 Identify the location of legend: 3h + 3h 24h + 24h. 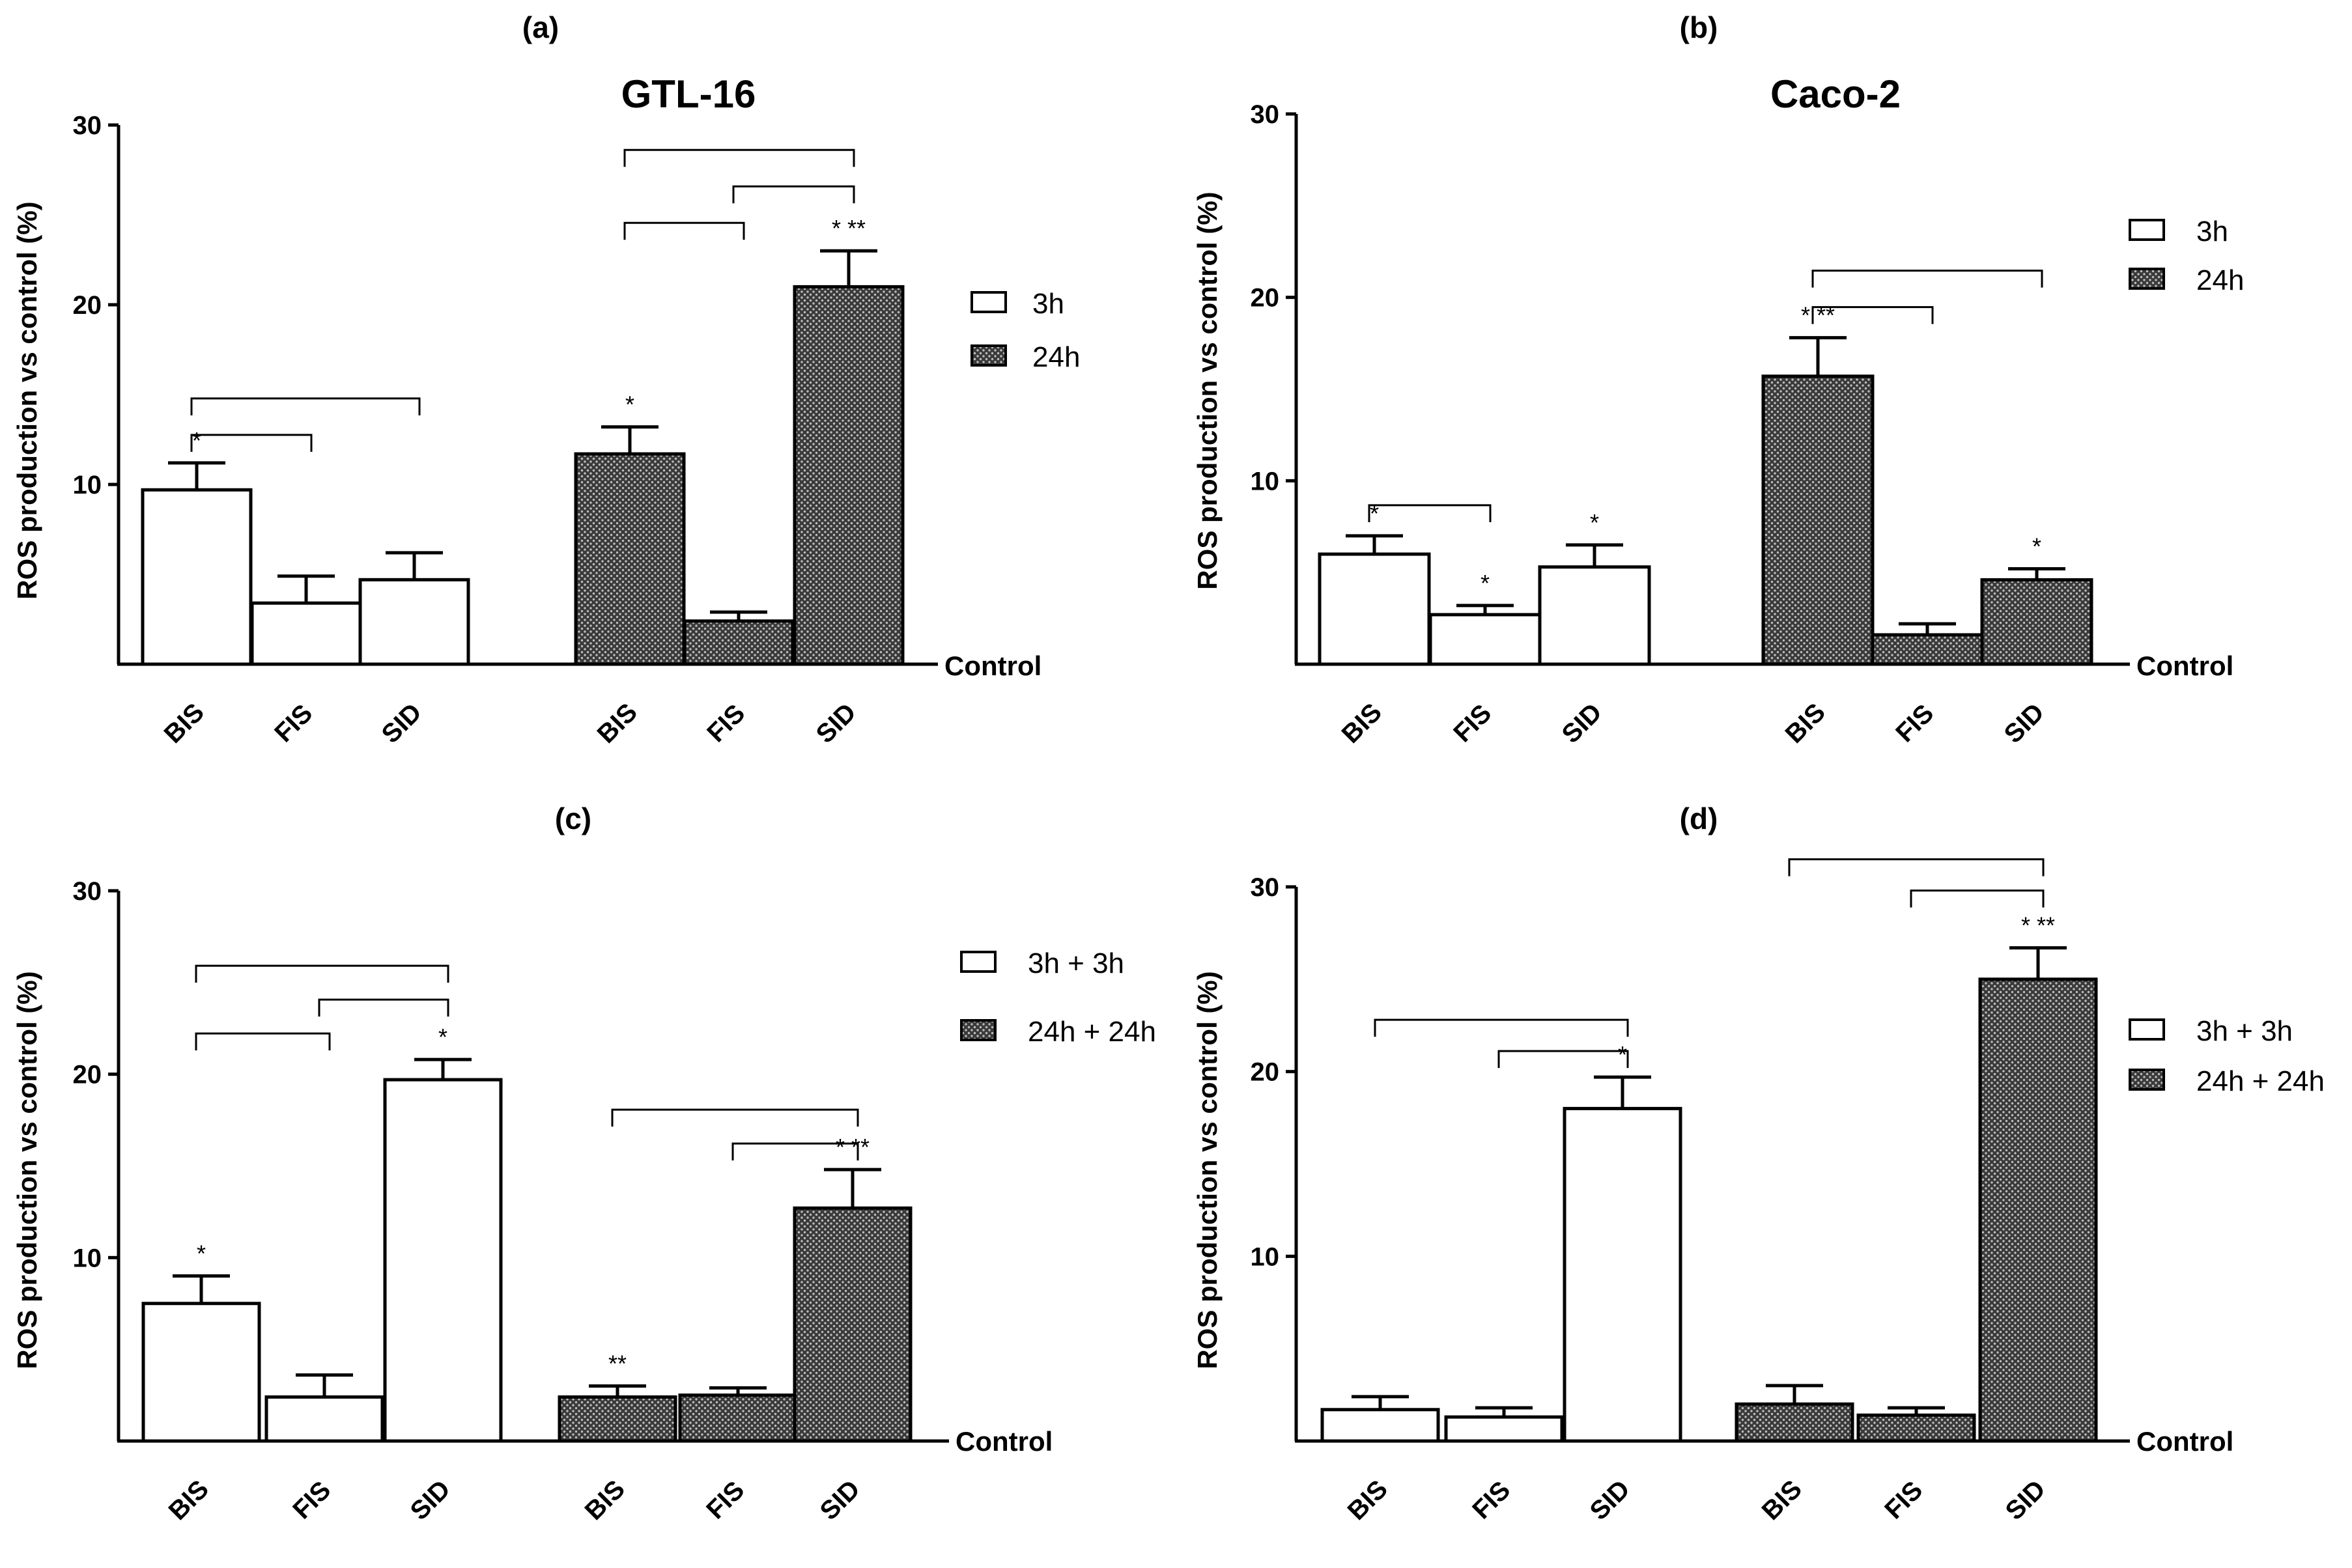
(1058, 998).